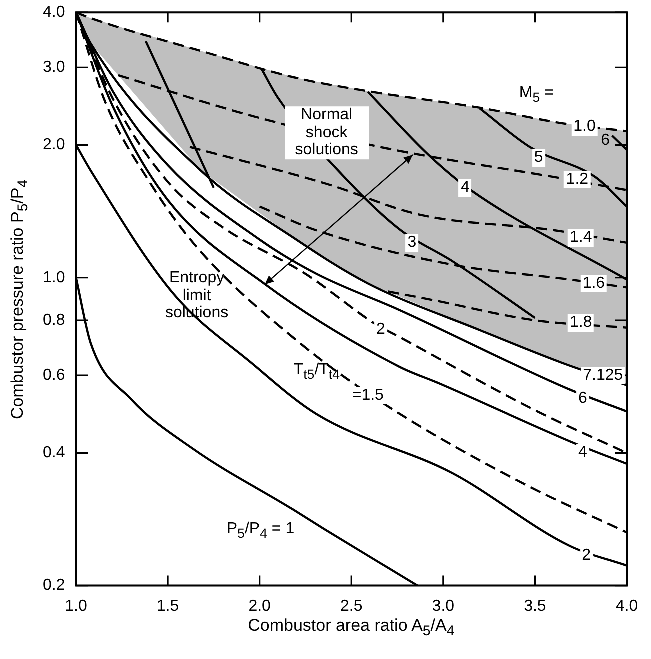 The height and width of the screenshot is (659, 651). Describe the element at coordinates (76, 606) in the screenshot. I see `x-tick-label: 1.0` at that location.